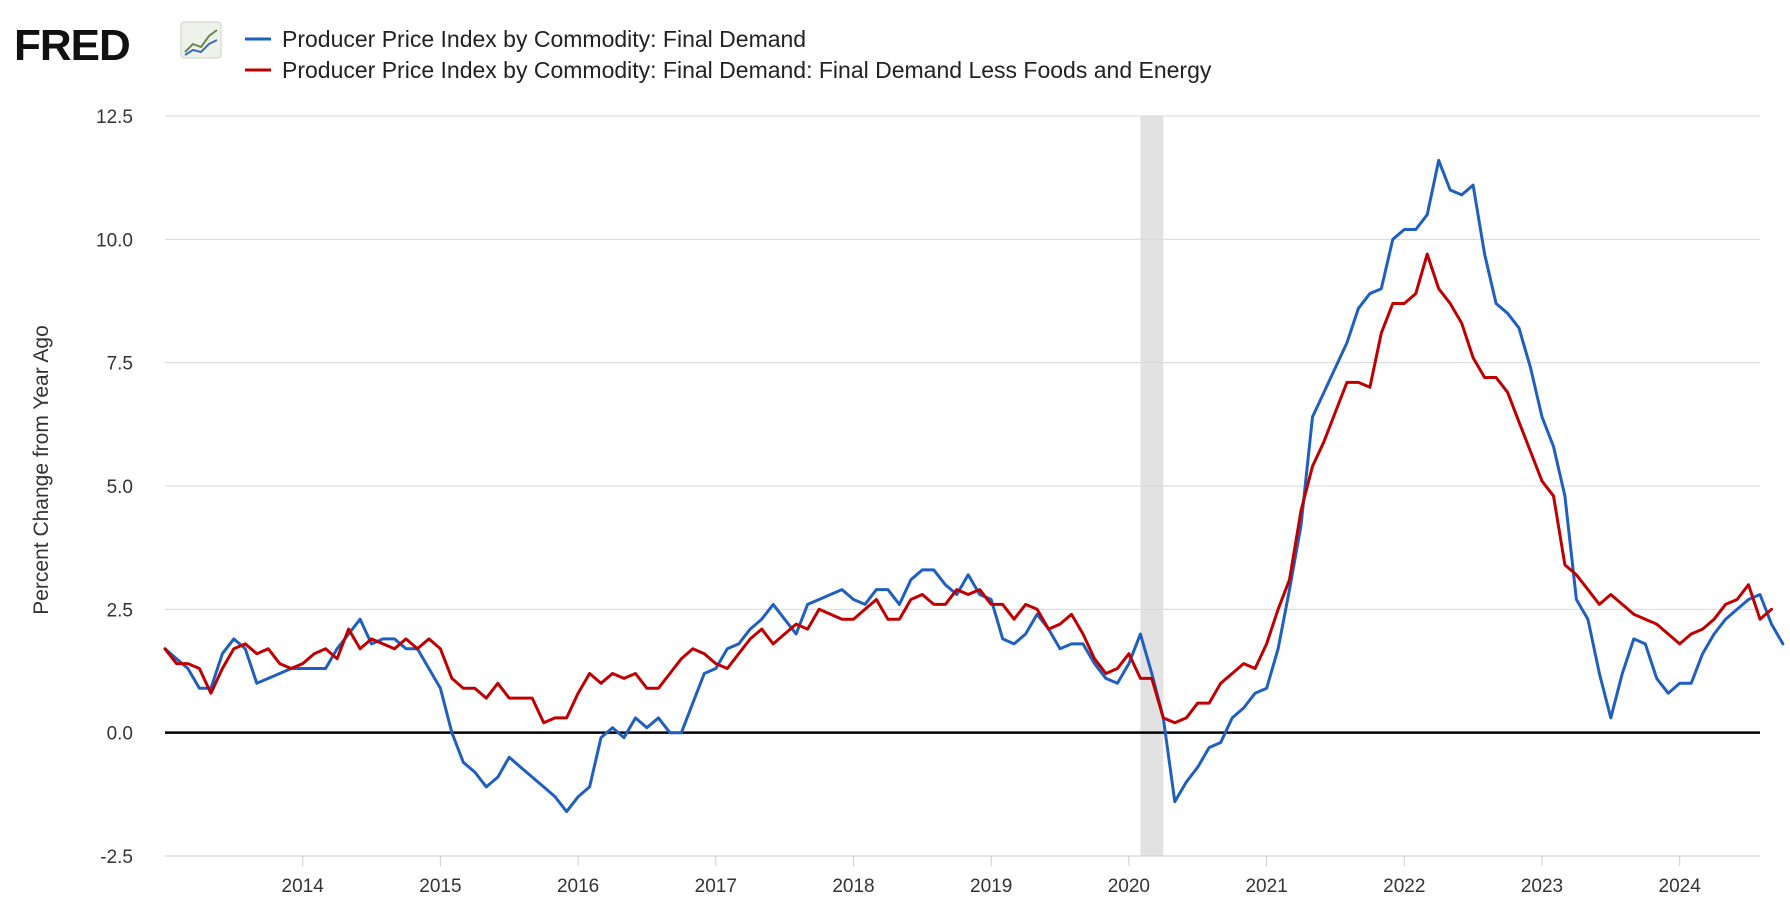  What do you see at coordinates (120, 734) in the screenshot?
I see `y-tick-label: 0.0` at bounding box center [120, 734].